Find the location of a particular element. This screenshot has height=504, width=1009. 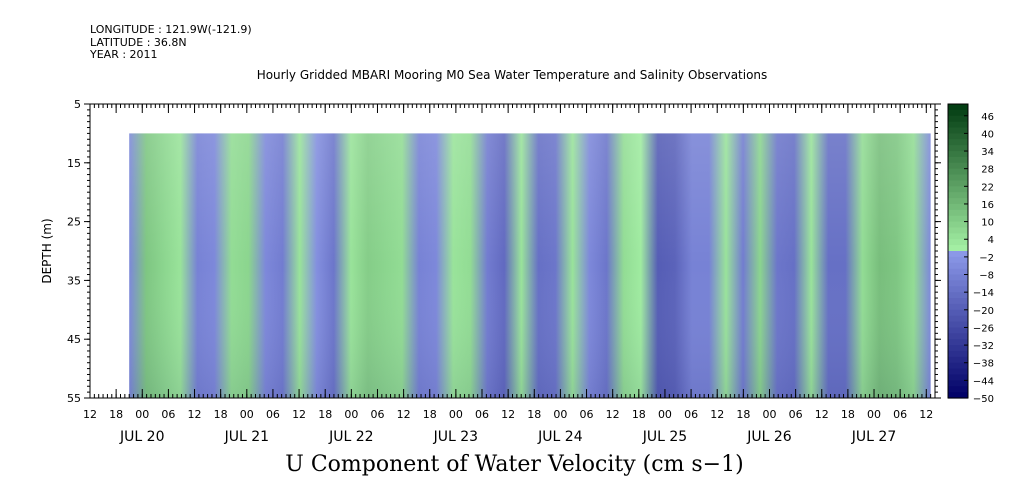

colorbar-label: −20 is located at coordinates (983, 311).